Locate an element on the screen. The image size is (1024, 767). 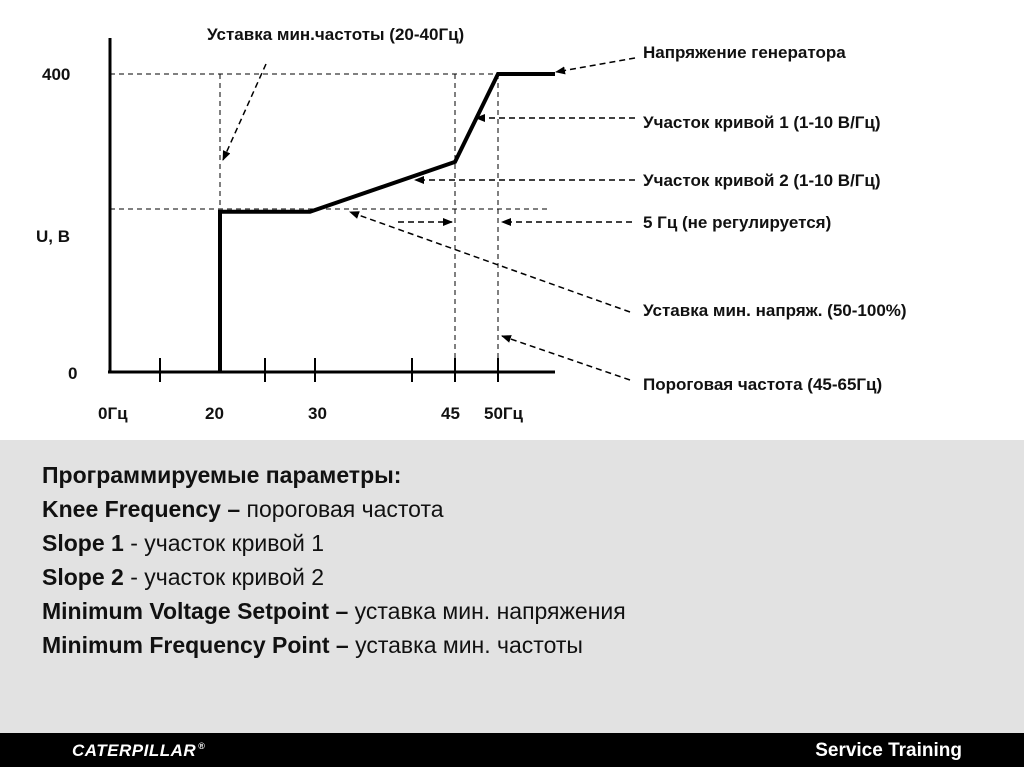
arrow-min-freq is located at coordinates (244, 112).